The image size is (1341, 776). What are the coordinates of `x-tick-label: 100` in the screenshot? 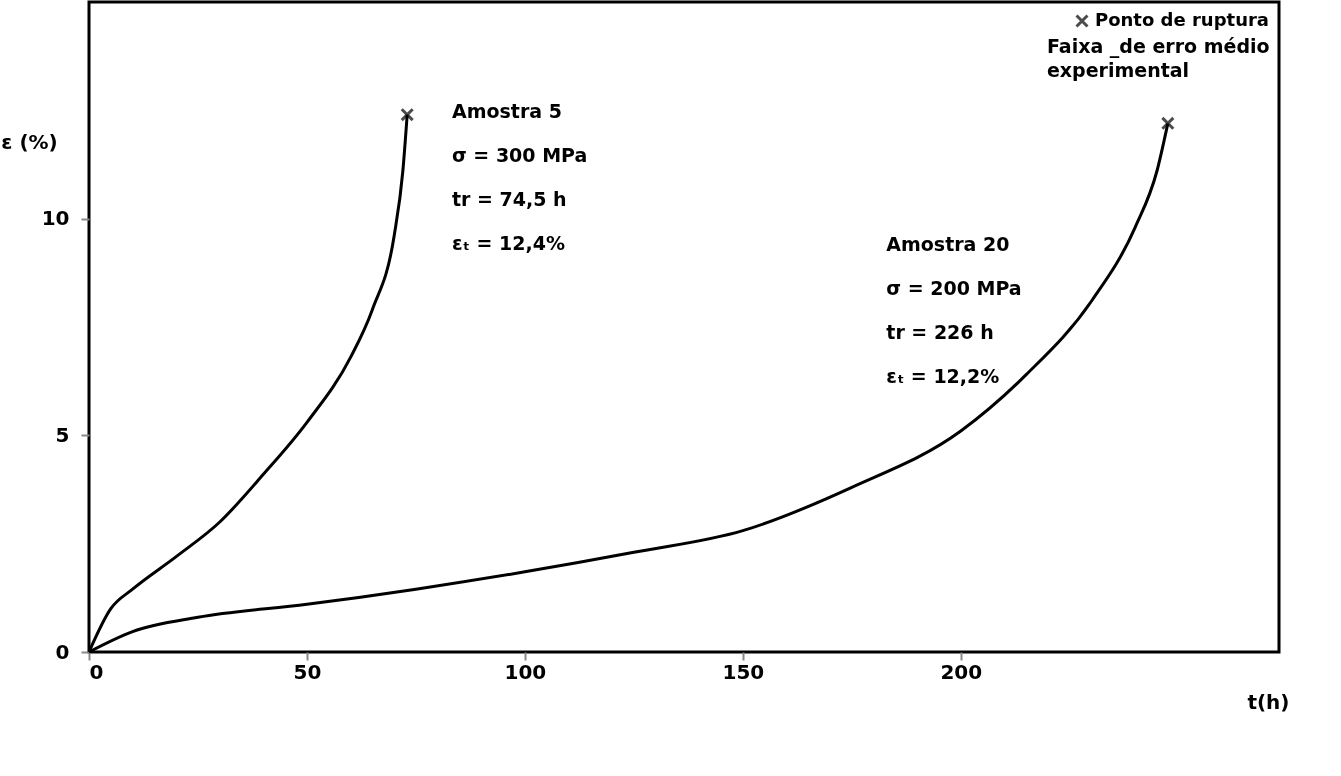 It's located at (525, 671).